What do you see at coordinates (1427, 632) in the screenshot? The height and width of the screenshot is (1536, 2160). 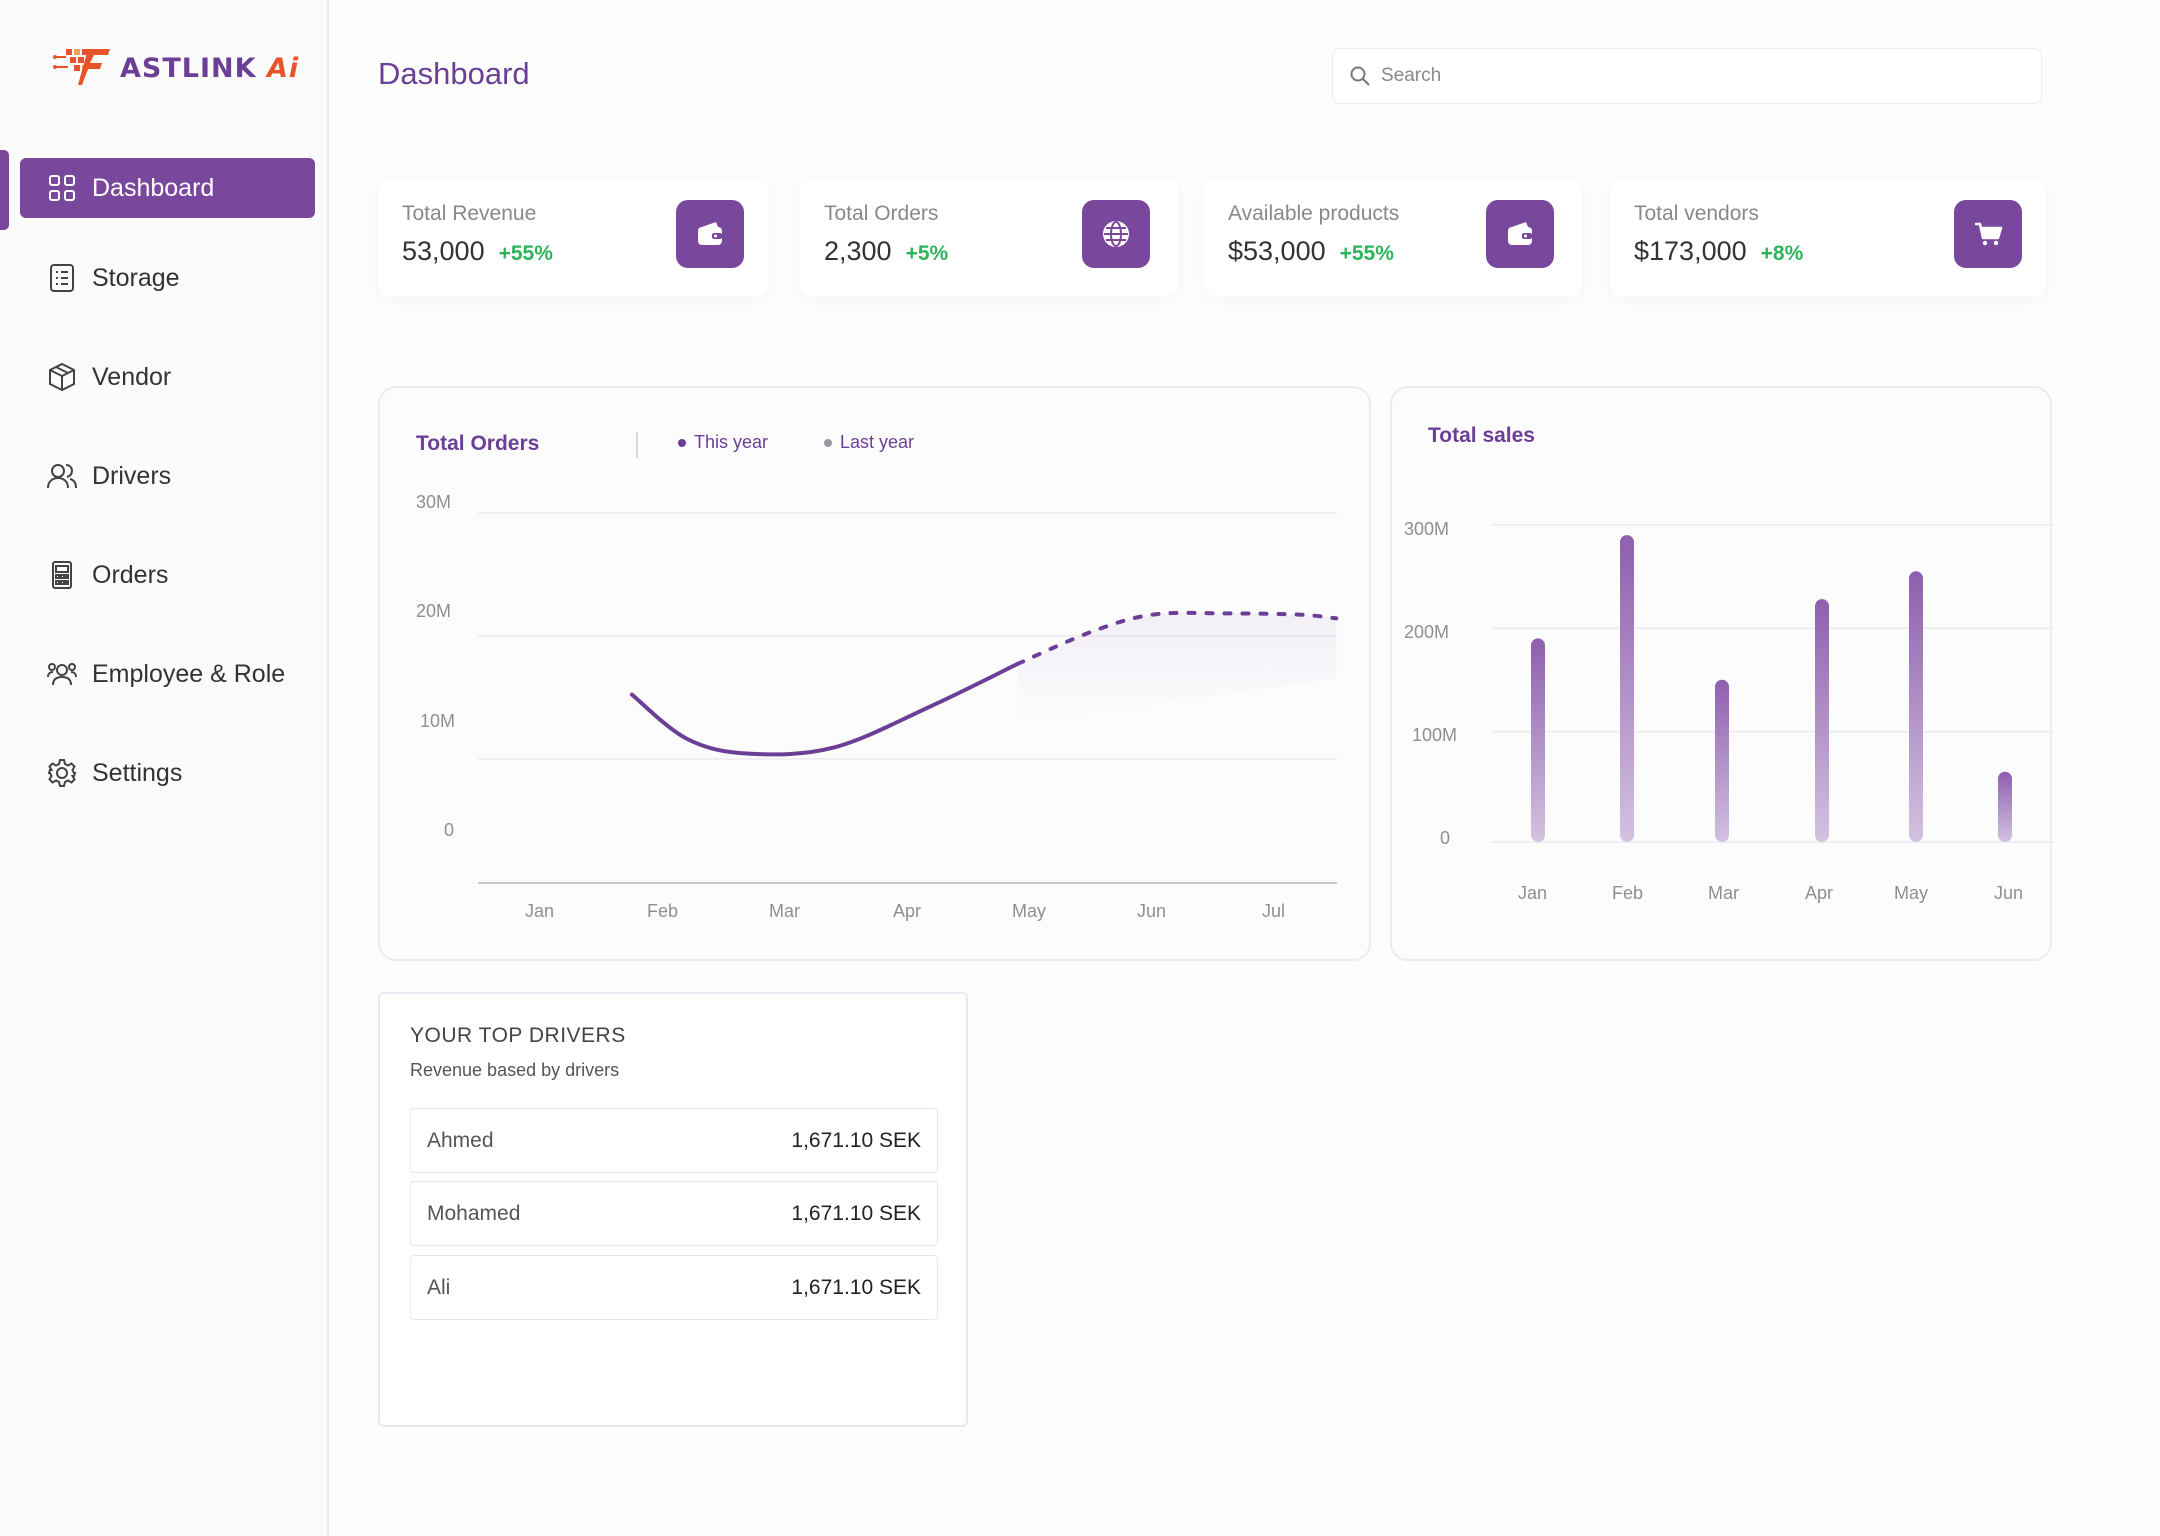 I see `y-tick-label: 200M` at bounding box center [1427, 632].